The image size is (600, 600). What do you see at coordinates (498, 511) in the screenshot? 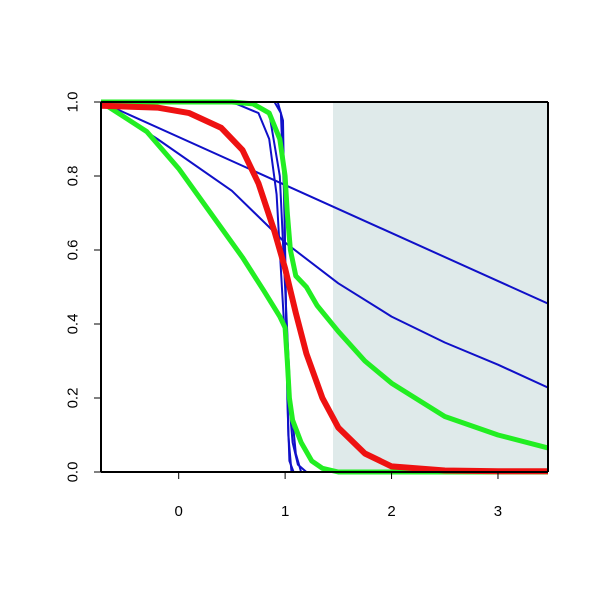
I see `x-tick-label: 3` at bounding box center [498, 511].